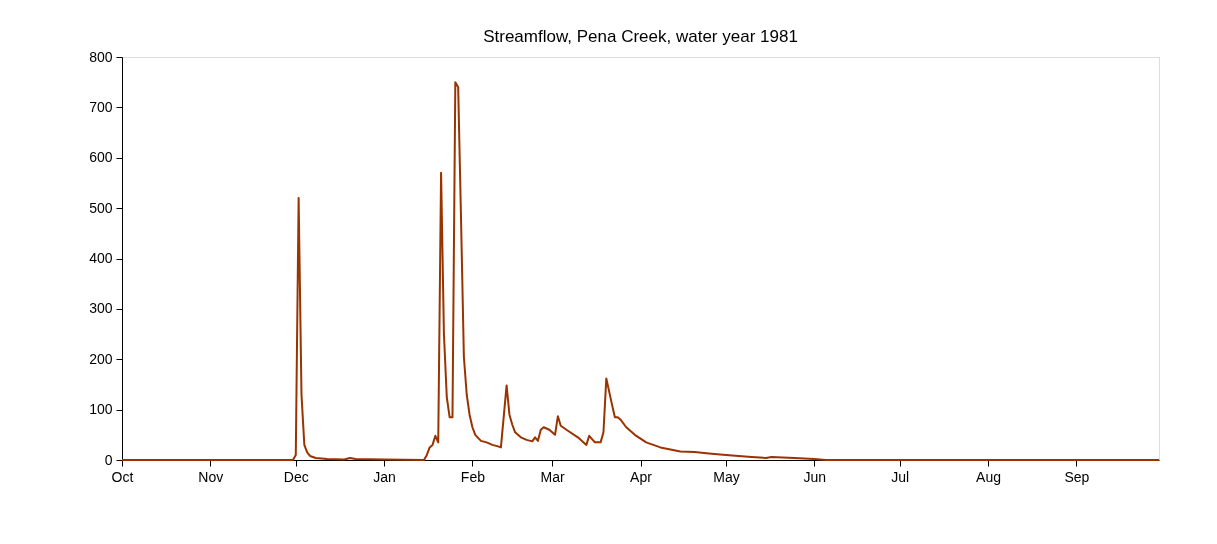 The height and width of the screenshot is (544, 1217). Describe the element at coordinates (101, 308) in the screenshot. I see `y-tick-label: 300` at that location.